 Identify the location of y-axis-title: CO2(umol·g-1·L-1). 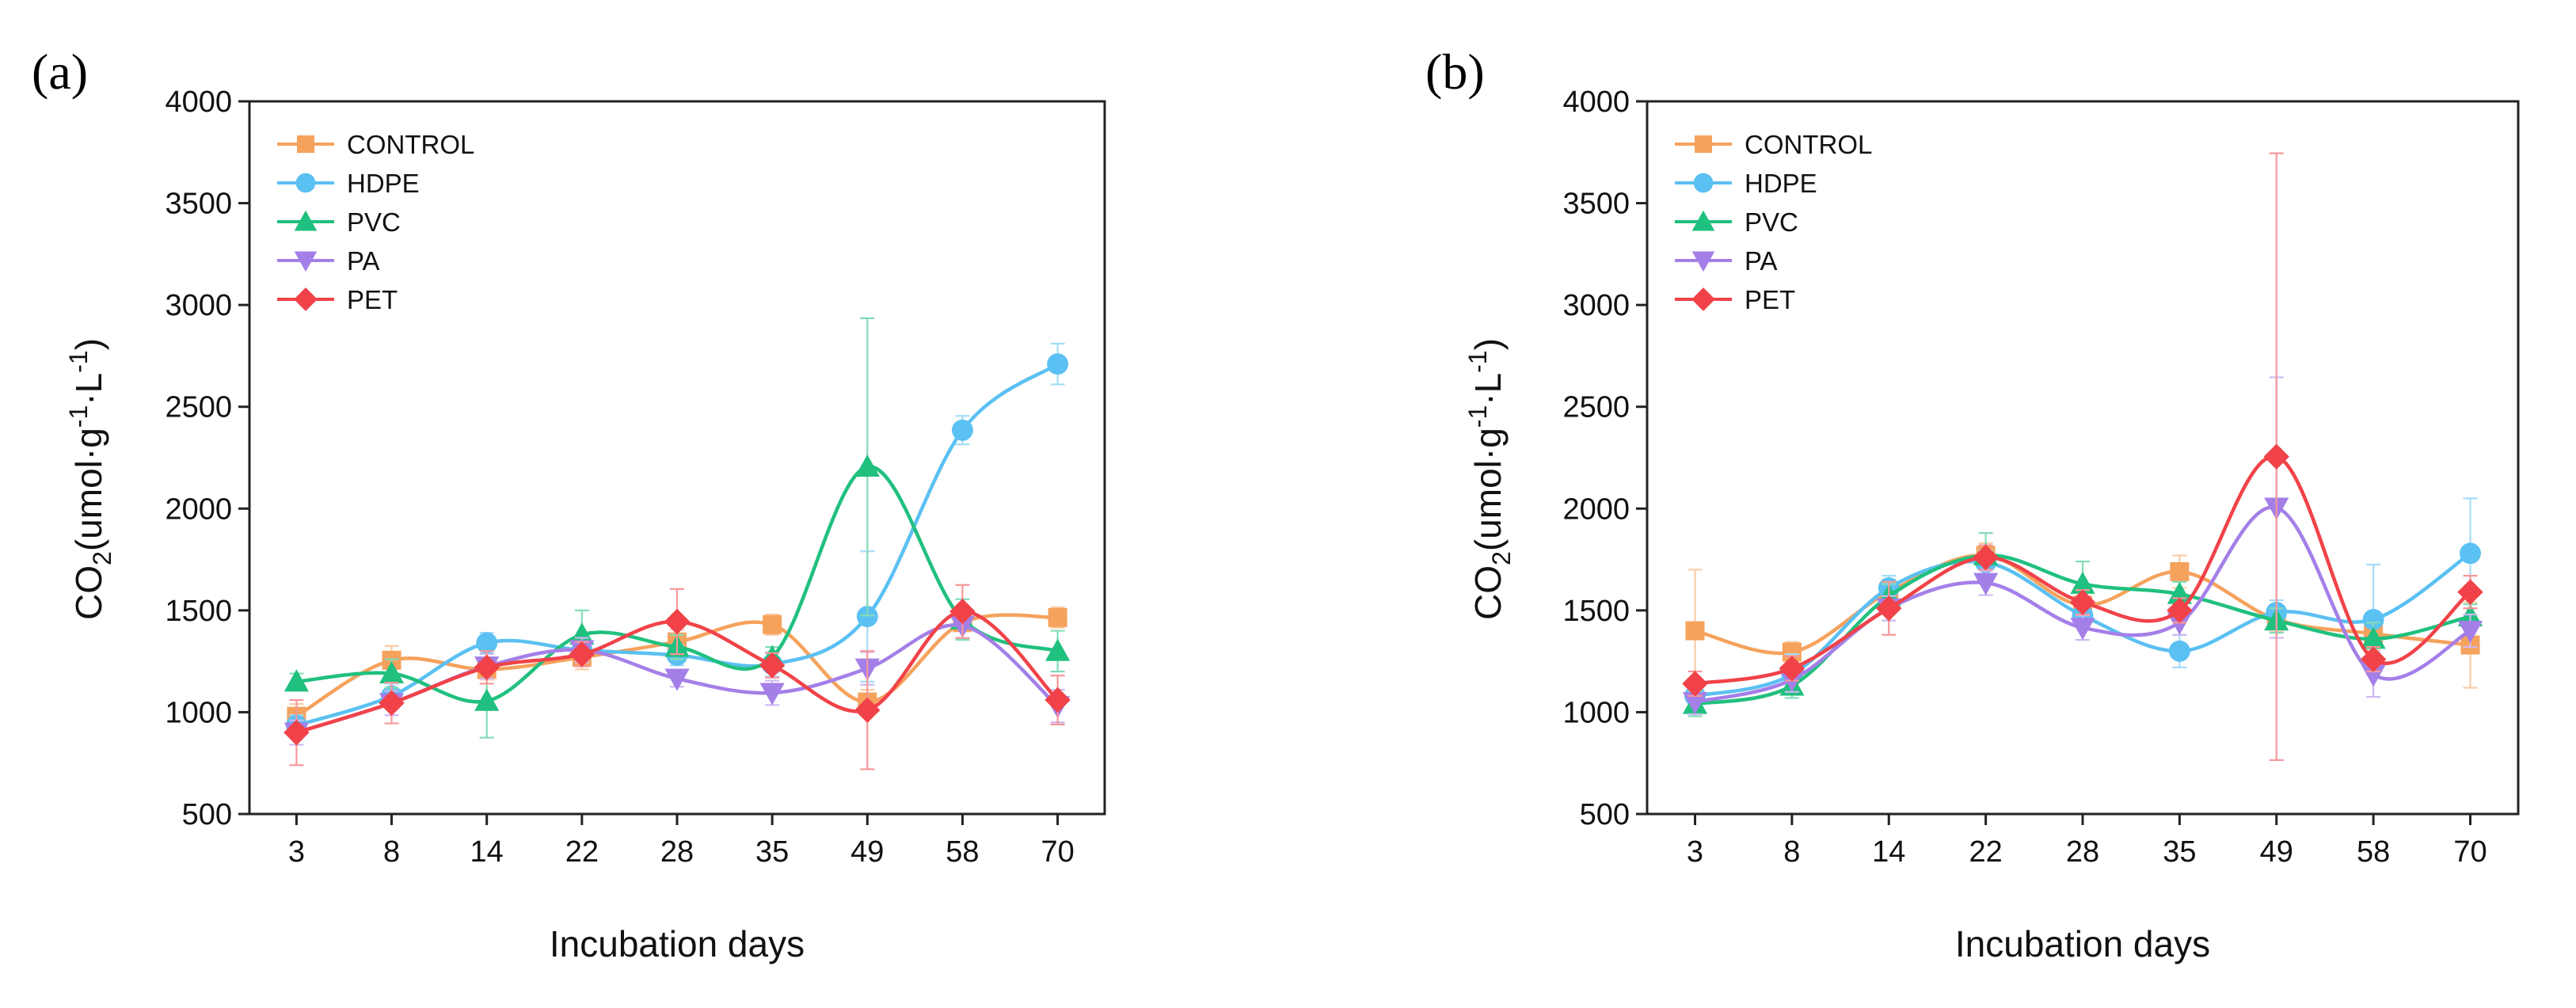
(90, 479).